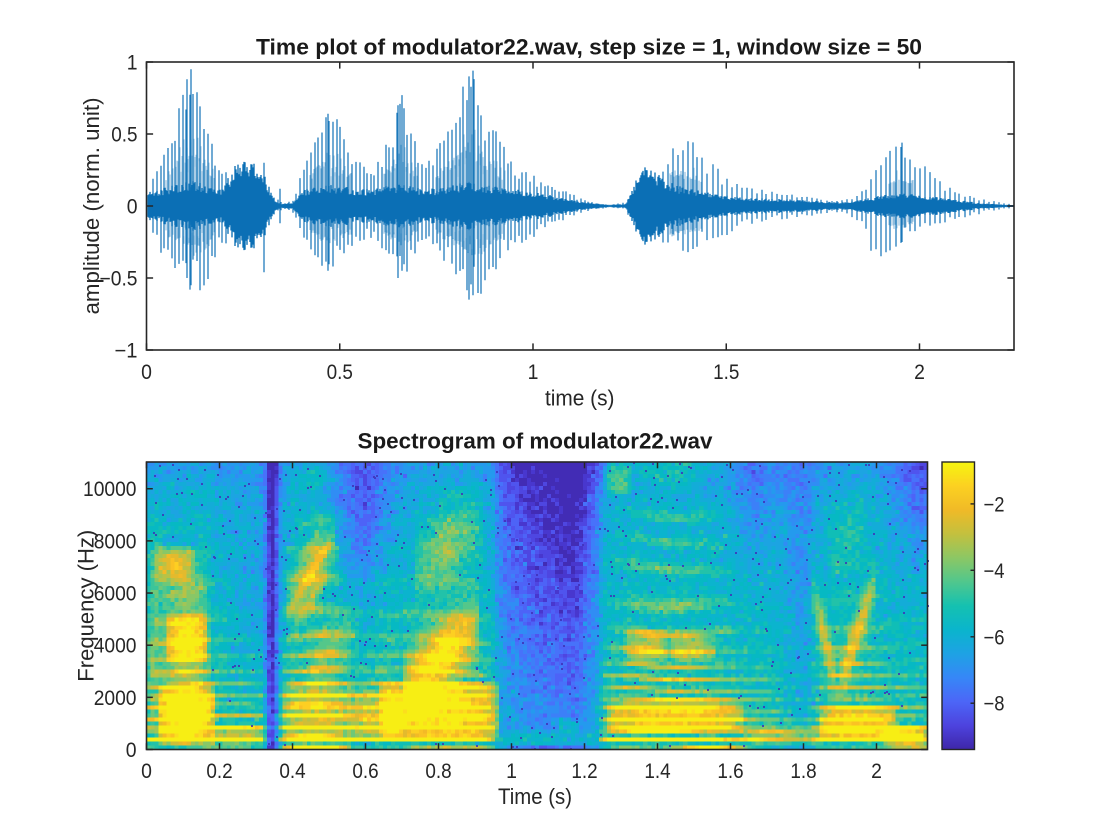 The height and width of the screenshot is (840, 1120). I want to click on svg-text: 1.8, so click(803, 771).